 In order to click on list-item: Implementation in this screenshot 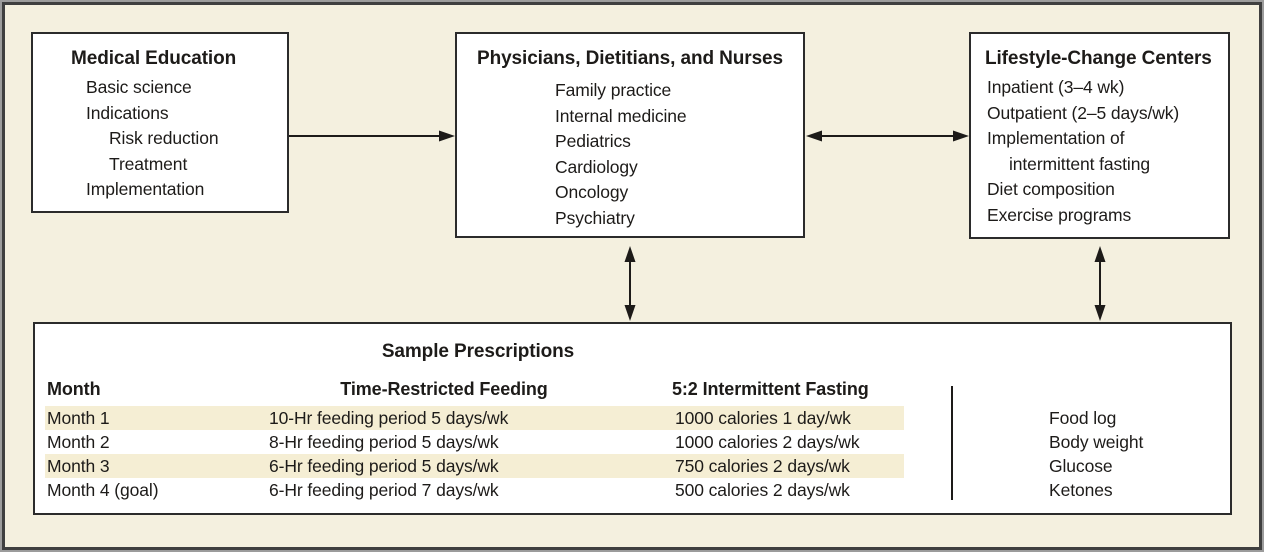, I will do `click(145, 189)`.